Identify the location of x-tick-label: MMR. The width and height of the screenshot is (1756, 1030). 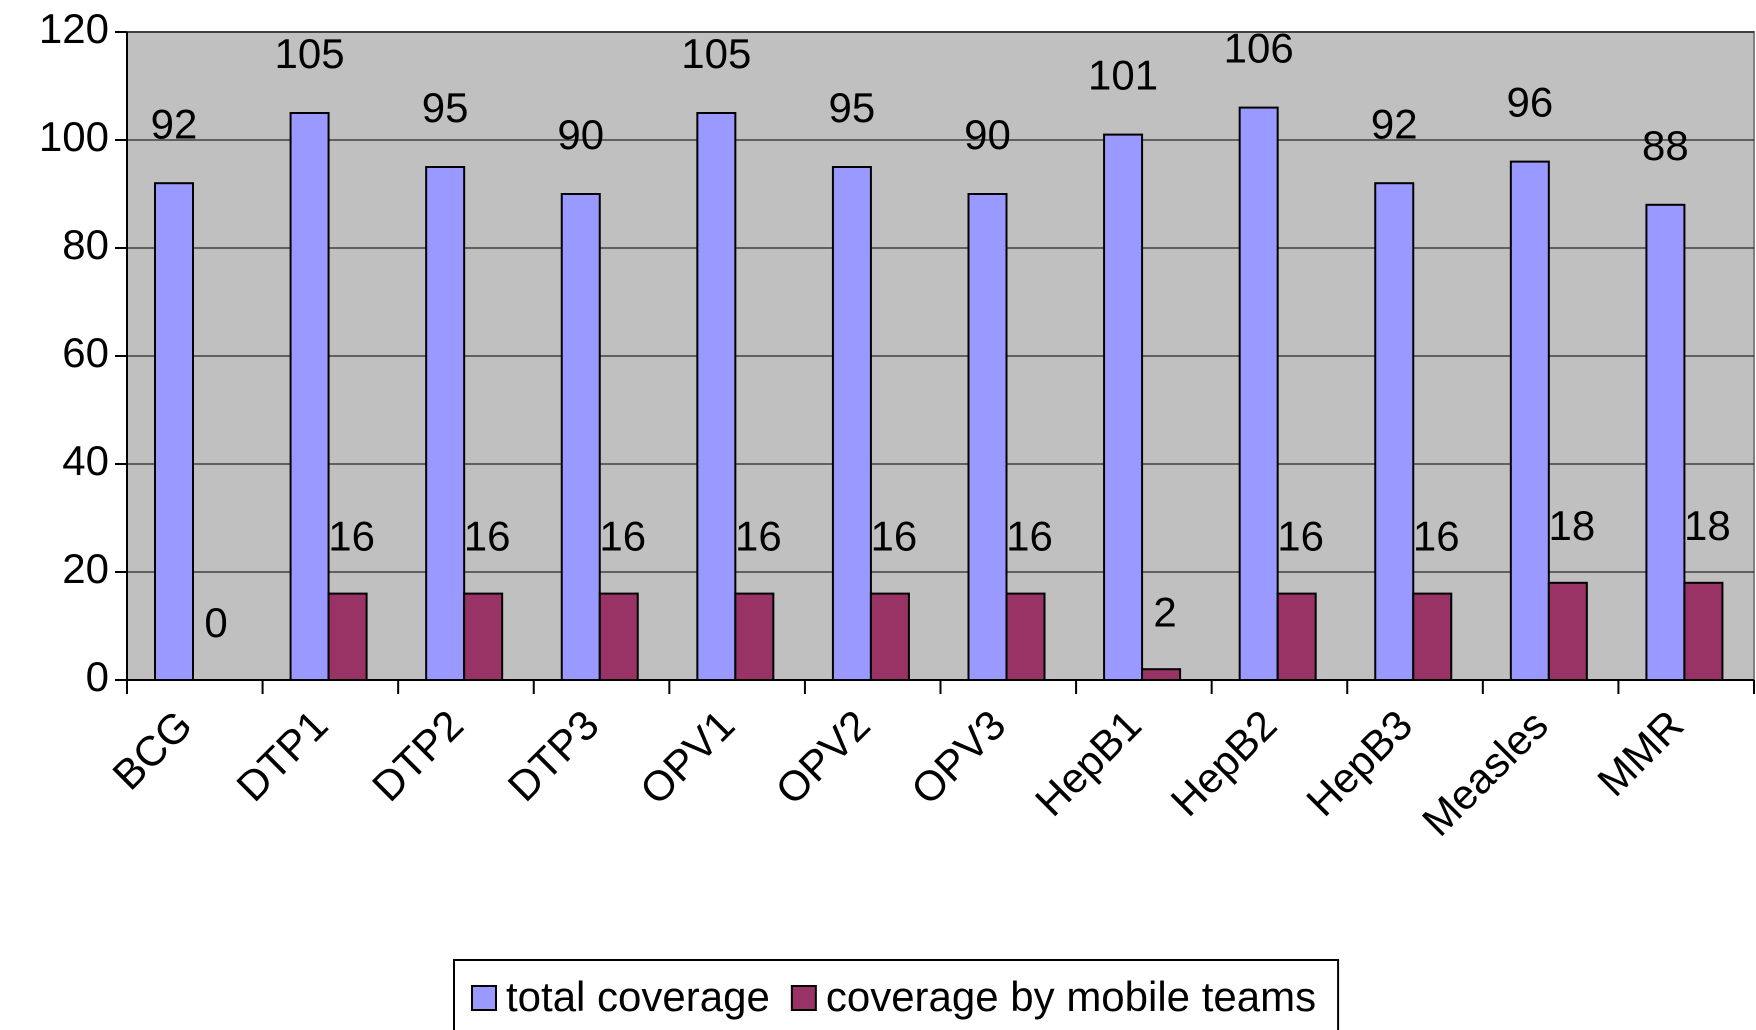
(1640, 753).